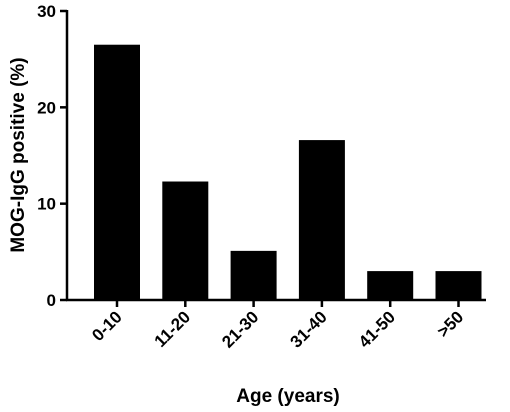 Image resolution: width=510 pixels, height=412 pixels. Describe the element at coordinates (173, 329) in the screenshot. I see `x-tick-label: 11-20` at that location.